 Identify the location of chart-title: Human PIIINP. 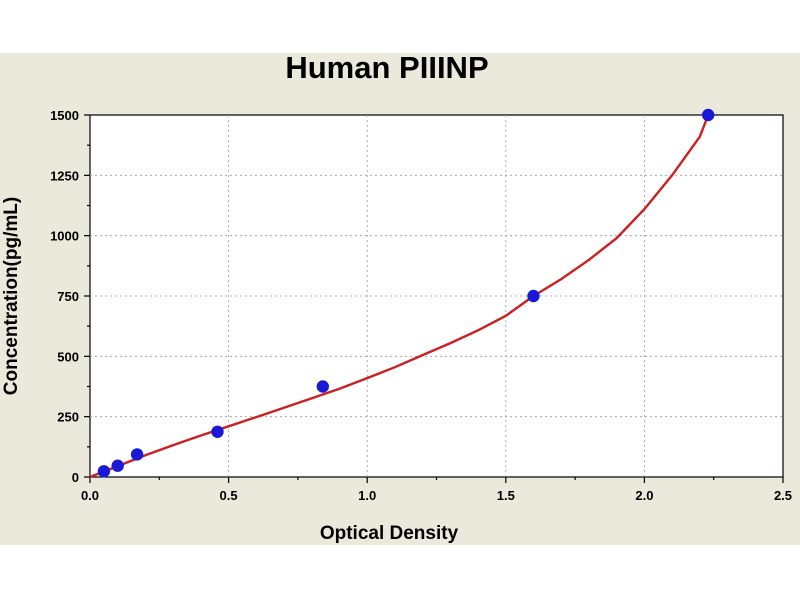
(386, 67).